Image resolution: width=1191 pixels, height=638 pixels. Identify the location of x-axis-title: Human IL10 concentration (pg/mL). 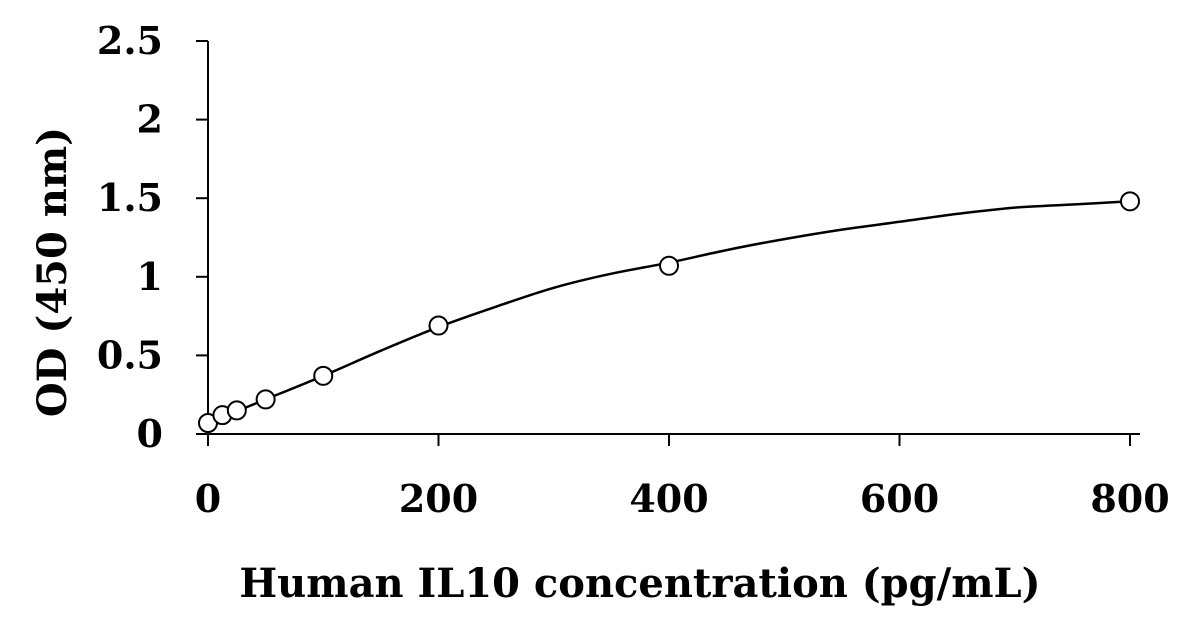
(639, 583).